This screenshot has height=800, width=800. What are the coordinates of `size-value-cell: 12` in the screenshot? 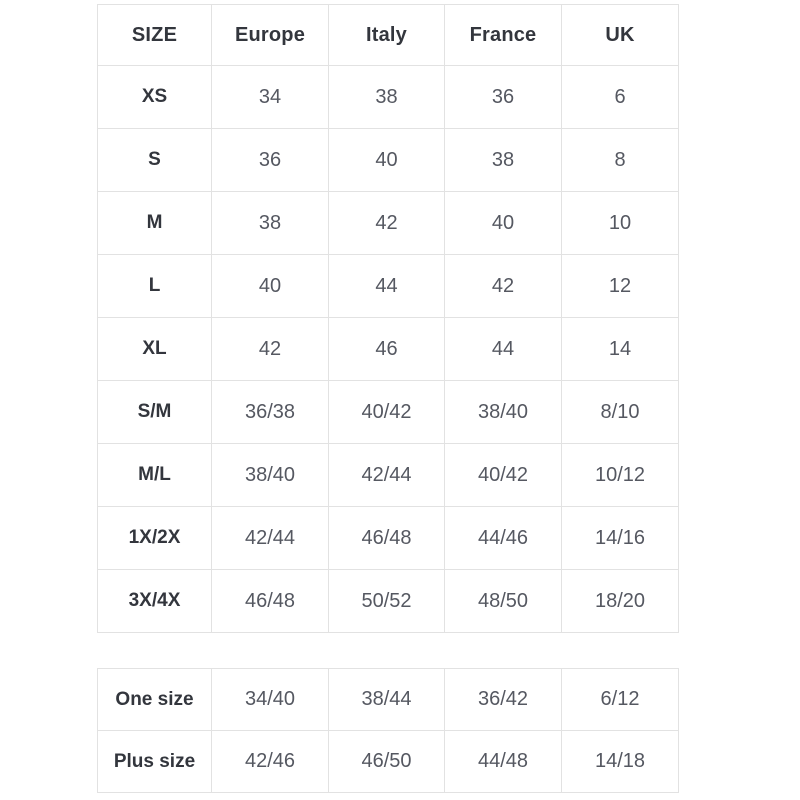 It's located at (620, 286).